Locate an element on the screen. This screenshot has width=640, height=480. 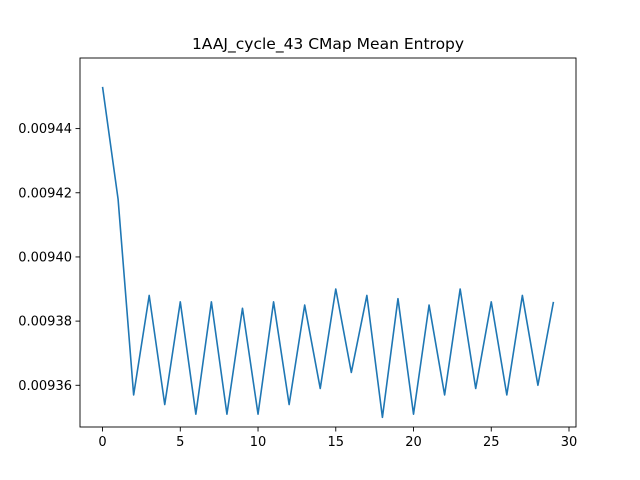
y-tick-label: 0.00944 is located at coordinates (45, 129).